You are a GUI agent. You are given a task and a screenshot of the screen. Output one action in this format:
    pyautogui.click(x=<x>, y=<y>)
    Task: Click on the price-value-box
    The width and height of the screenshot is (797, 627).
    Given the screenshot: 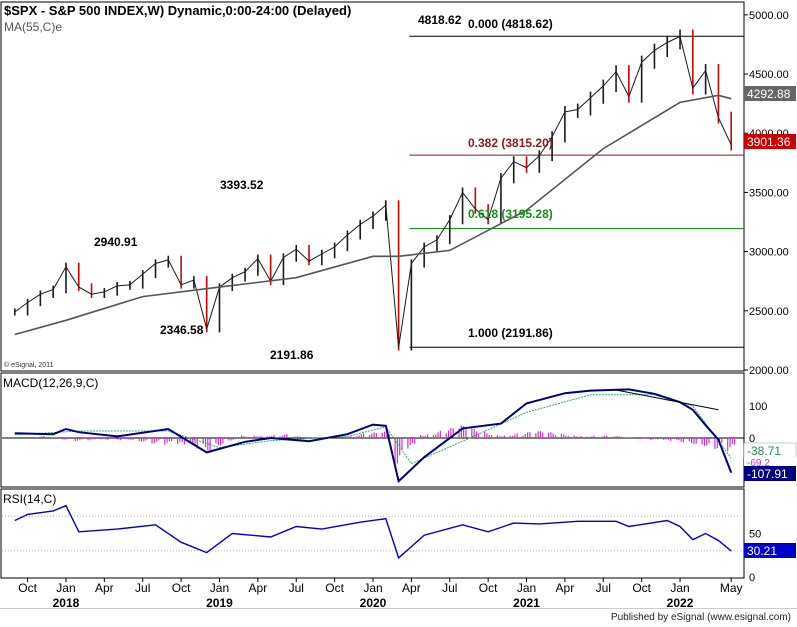 What is the action you would take?
    pyautogui.click(x=770, y=141)
    